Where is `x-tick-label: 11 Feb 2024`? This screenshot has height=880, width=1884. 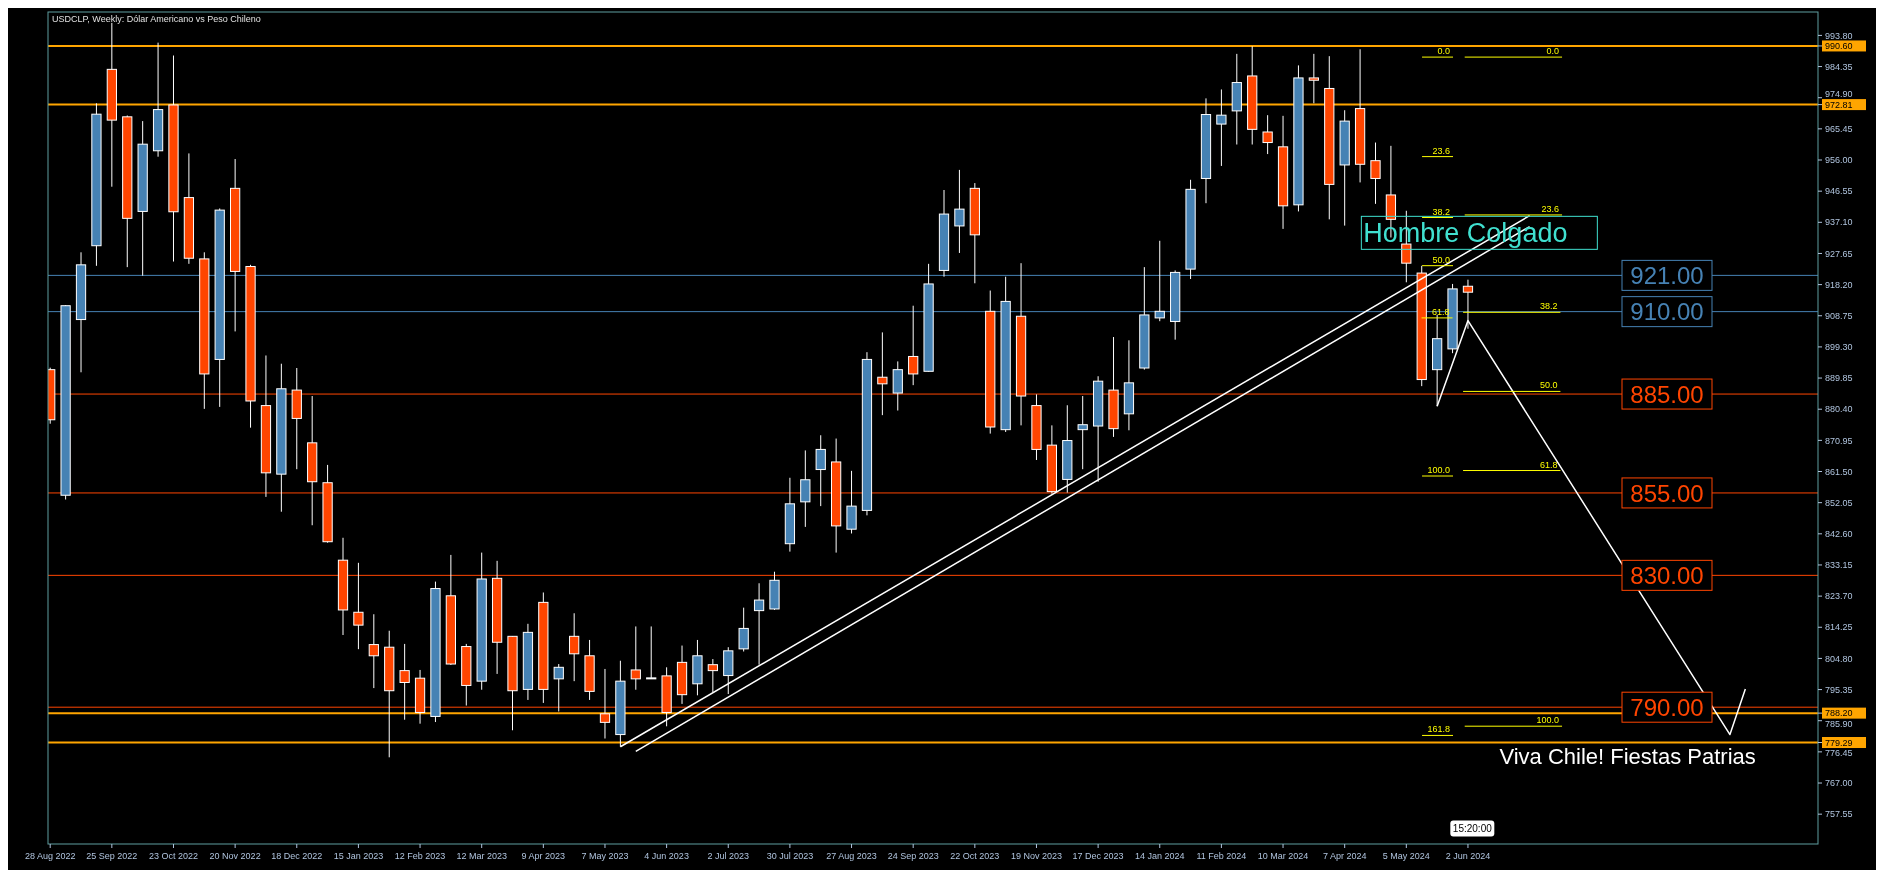
x-tick-label: 11 Feb 2024 is located at coordinates (1221, 856).